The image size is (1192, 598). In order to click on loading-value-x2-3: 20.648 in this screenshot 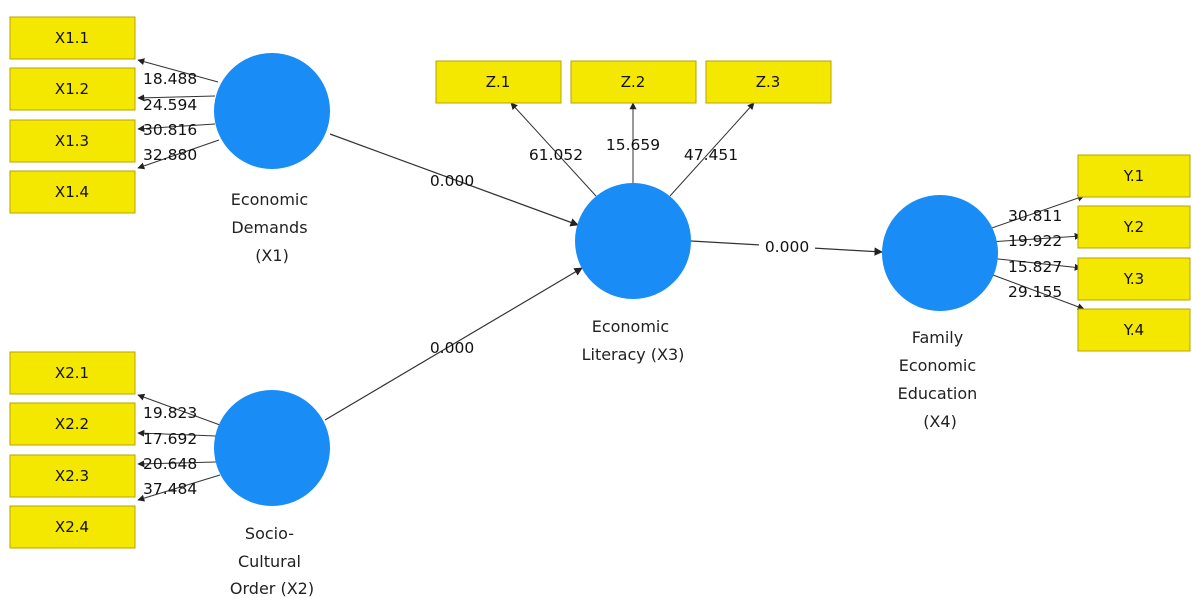, I will do `click(170, 464)`.